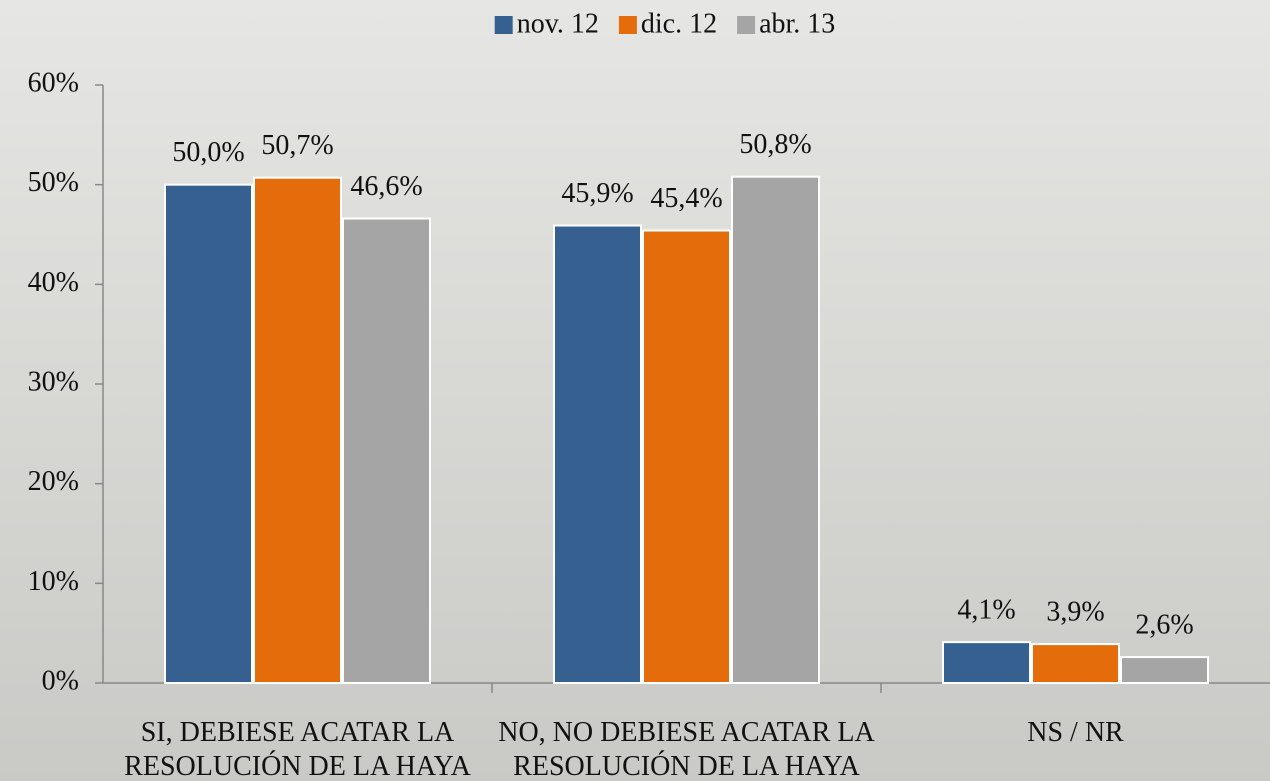  Describe the element at coordinates (597, 193) in the screenshot. I see `value-label: 45,9%` at that location.